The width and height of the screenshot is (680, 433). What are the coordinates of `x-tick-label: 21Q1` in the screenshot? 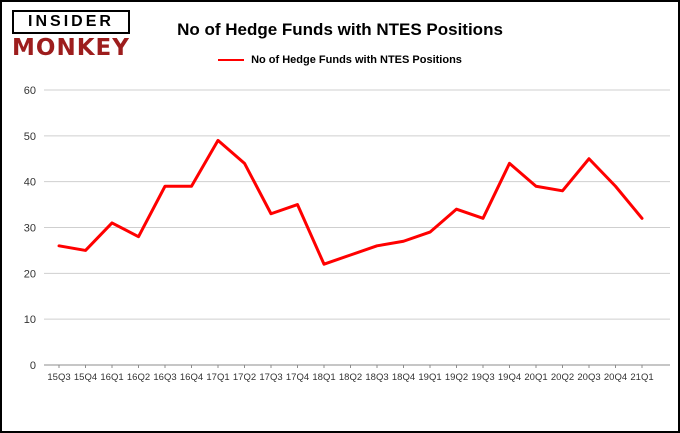 It's located at (641, 377).